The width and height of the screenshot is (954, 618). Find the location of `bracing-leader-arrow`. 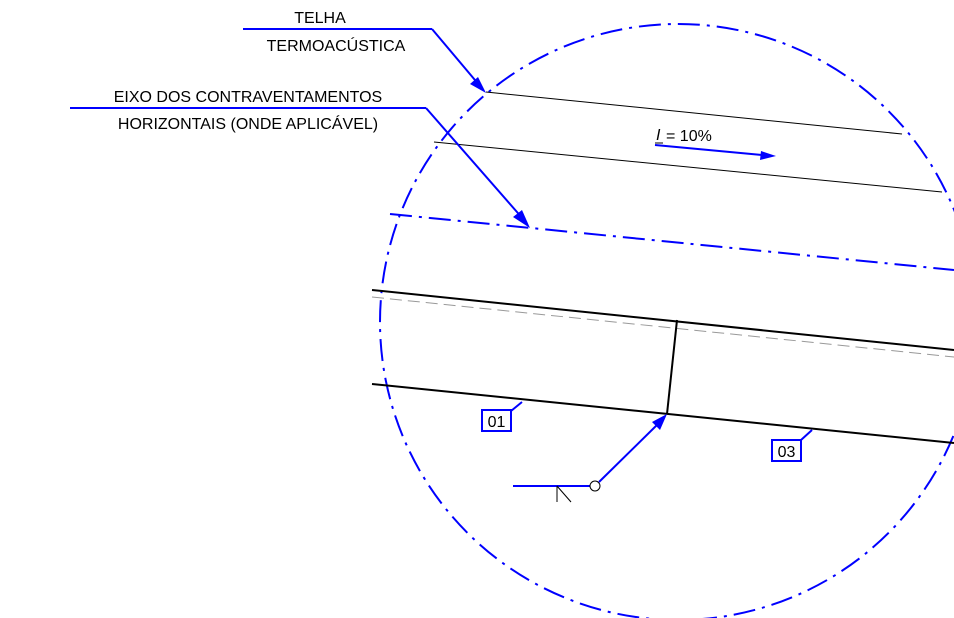

bracing-leader-arrow is located at coordinates (521, 219).